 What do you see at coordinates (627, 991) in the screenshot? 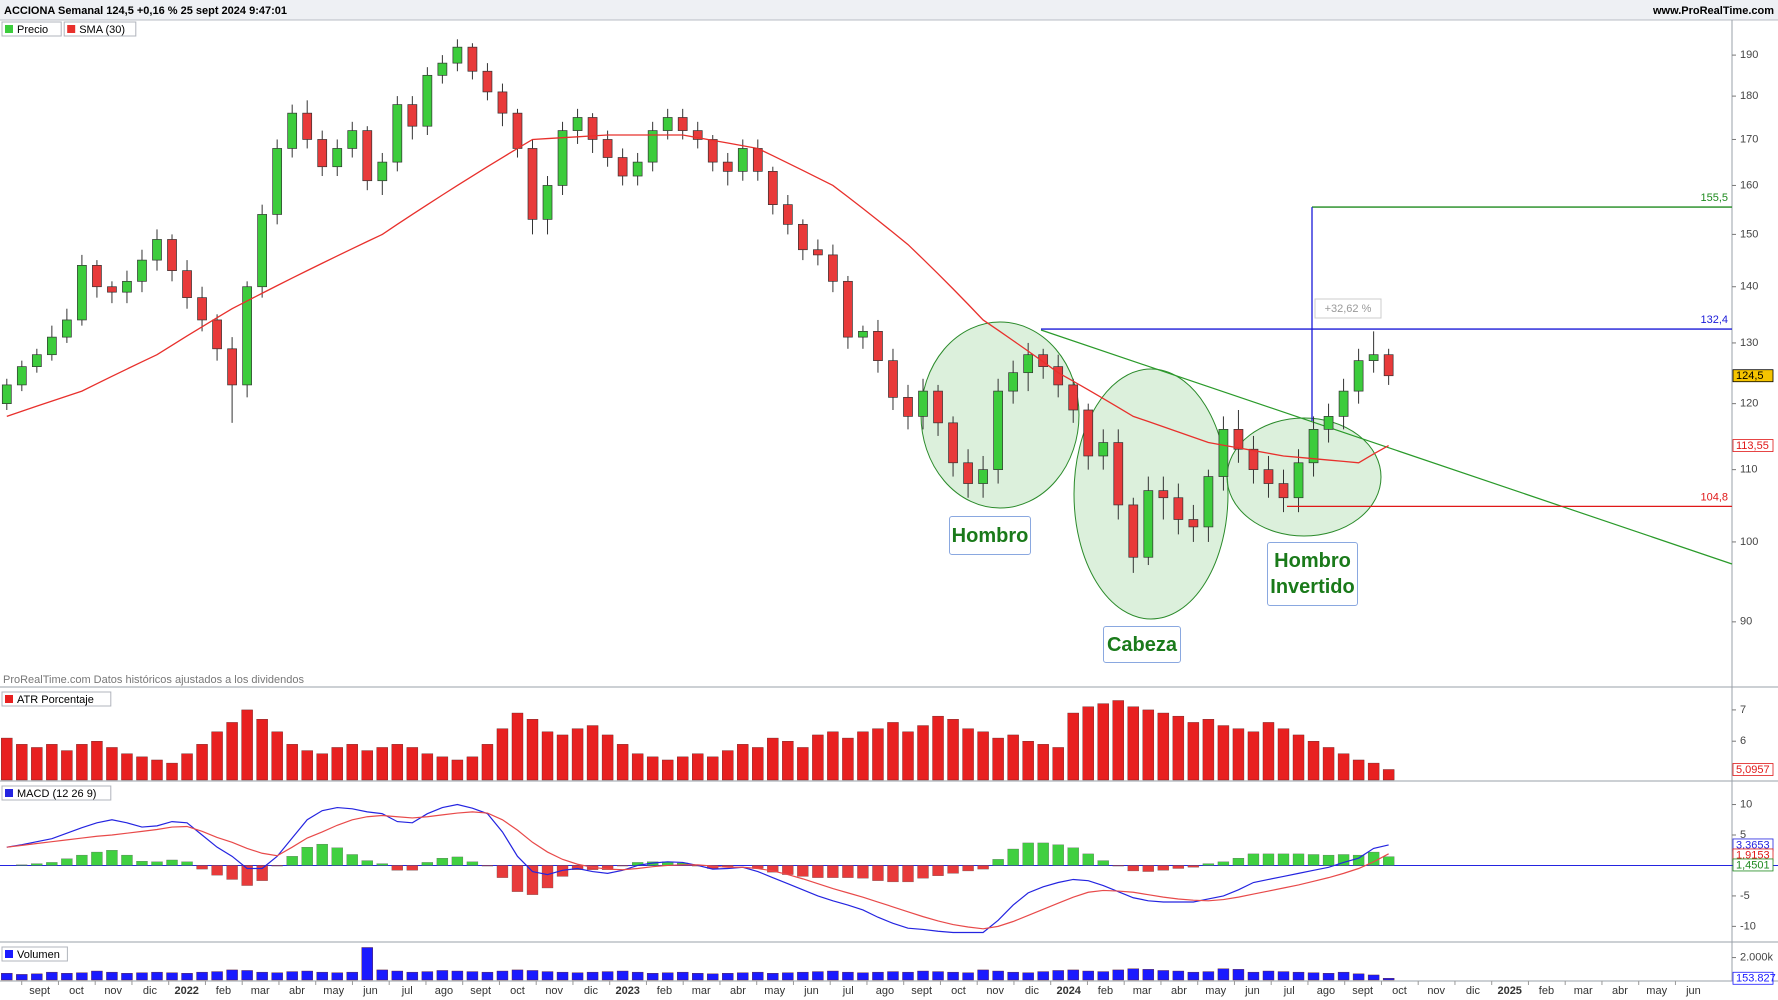
I see `x-tick-label: 2023` at bounding box center [627, 991].